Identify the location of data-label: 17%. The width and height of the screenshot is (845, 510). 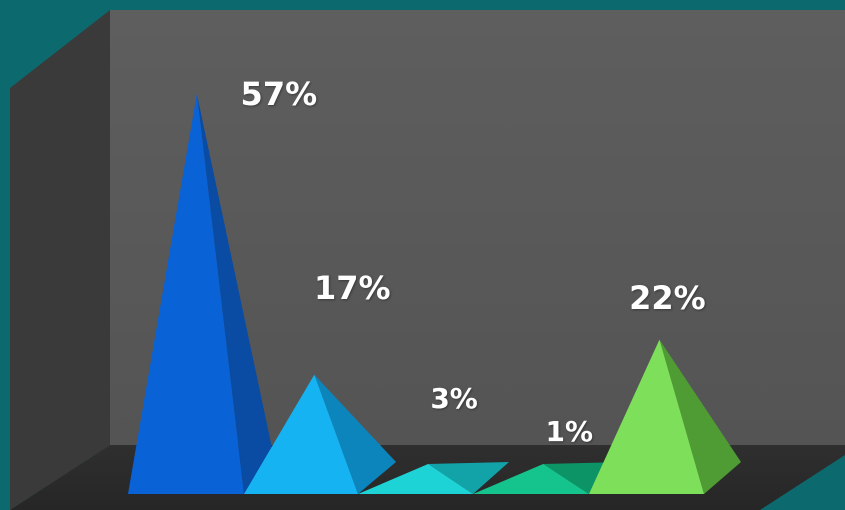
(352, 287).